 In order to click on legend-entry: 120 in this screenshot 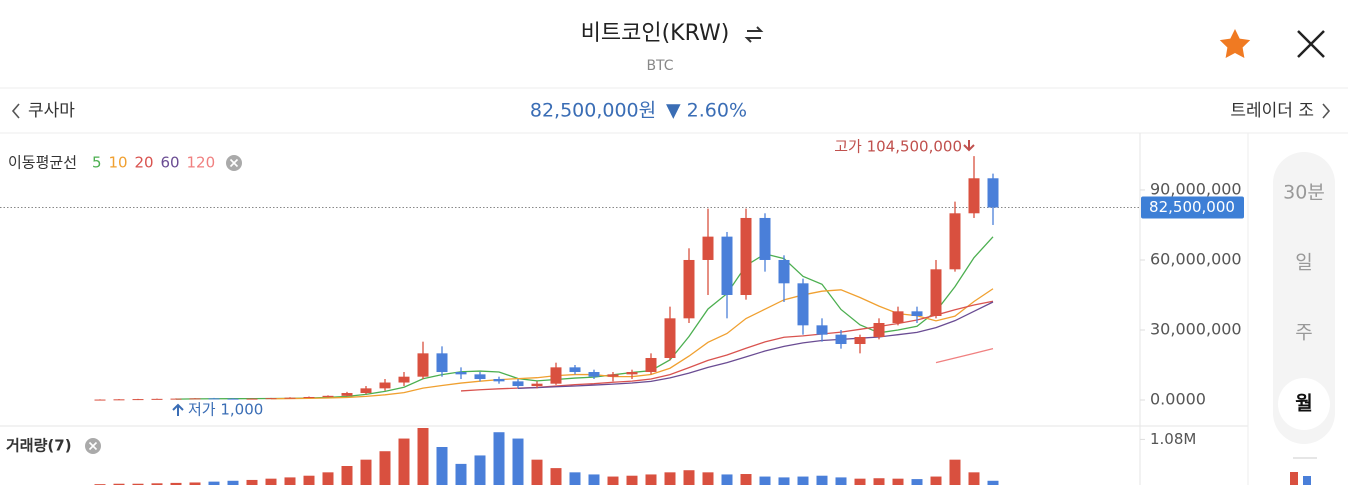, I will do `click(201, 163)`.